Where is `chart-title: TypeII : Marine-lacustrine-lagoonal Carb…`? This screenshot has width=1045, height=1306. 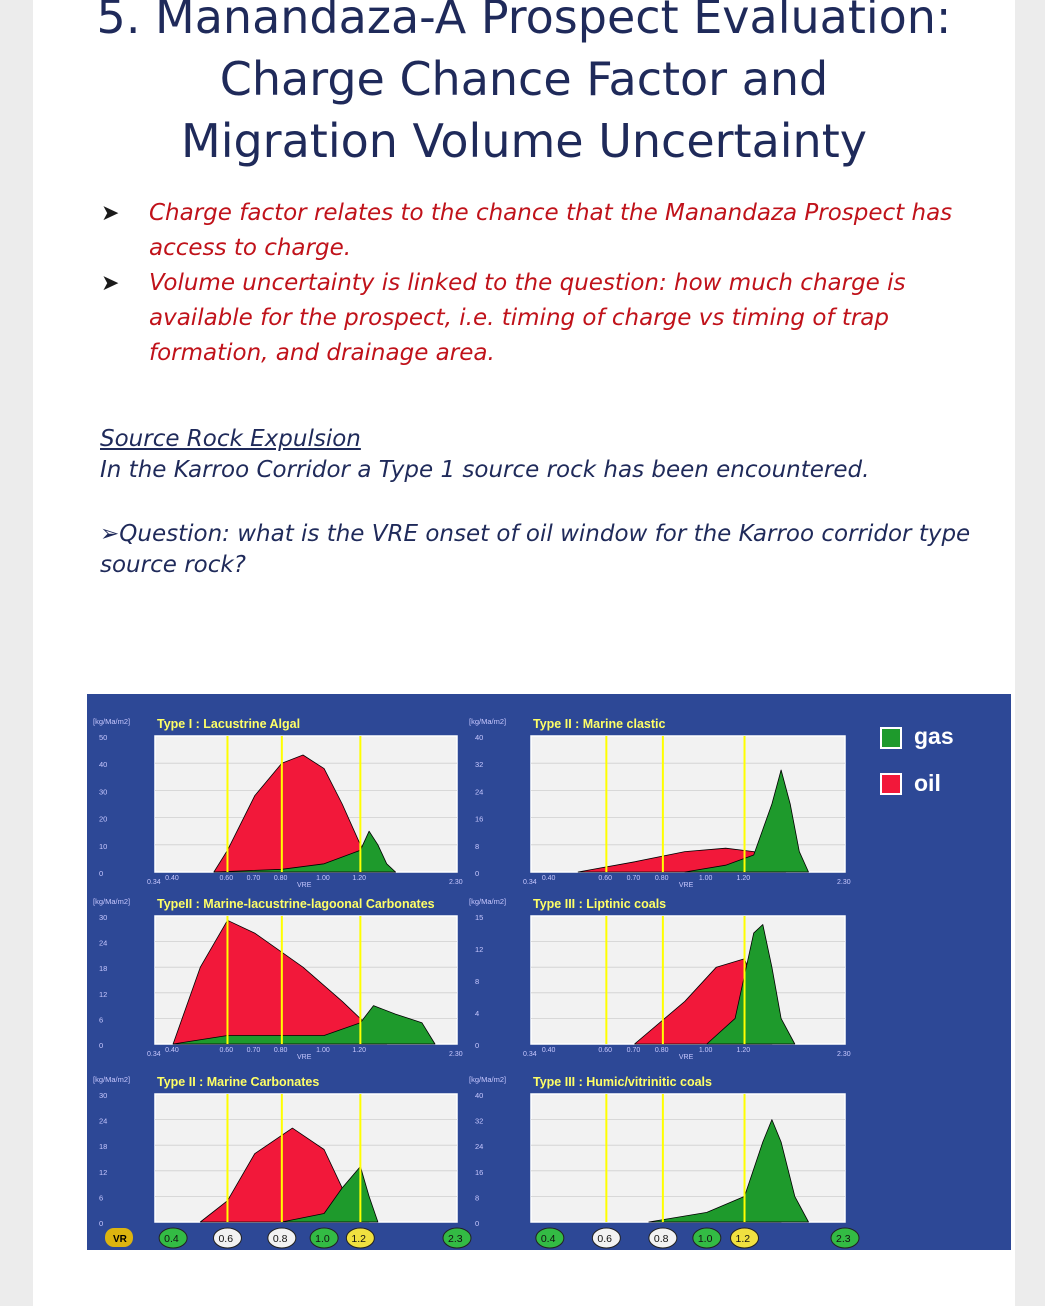 chart-title: TypeII : Marine-lacustrine-lagoonal Carb… is located at coordinates (296, 904).